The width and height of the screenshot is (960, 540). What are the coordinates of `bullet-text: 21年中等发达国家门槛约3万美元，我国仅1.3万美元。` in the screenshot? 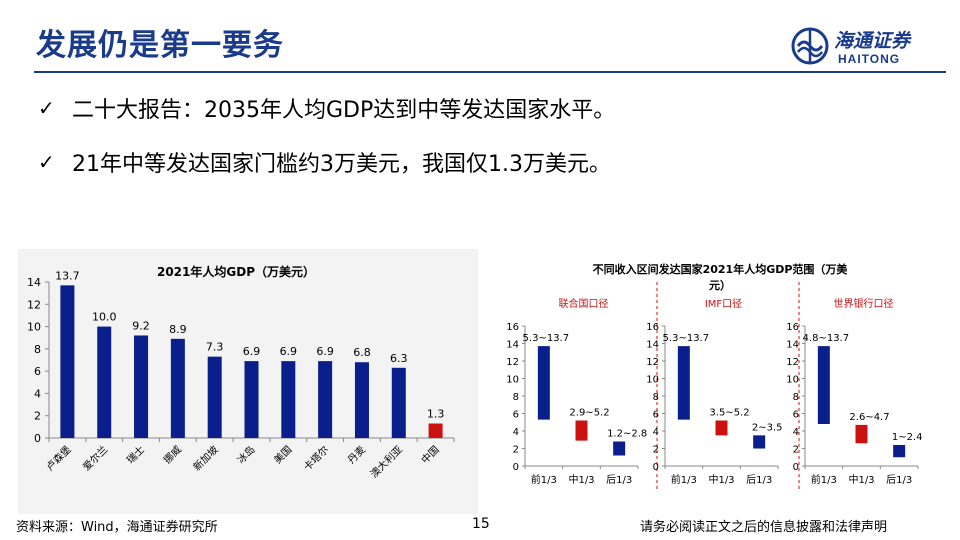 It's located at (341, 164).